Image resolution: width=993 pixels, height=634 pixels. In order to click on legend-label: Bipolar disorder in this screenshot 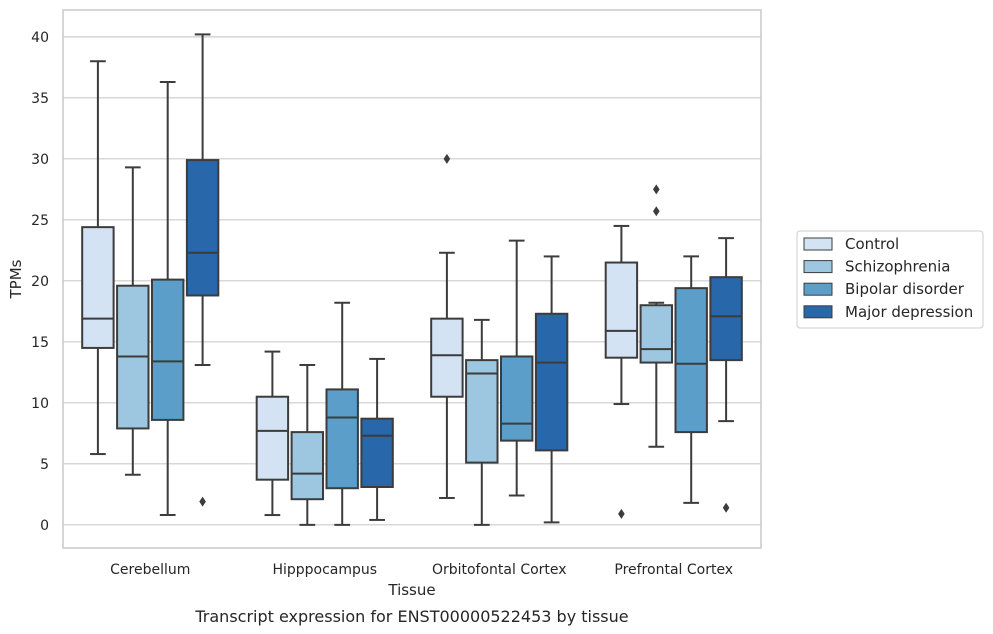, I will do `click(905, 289)`.